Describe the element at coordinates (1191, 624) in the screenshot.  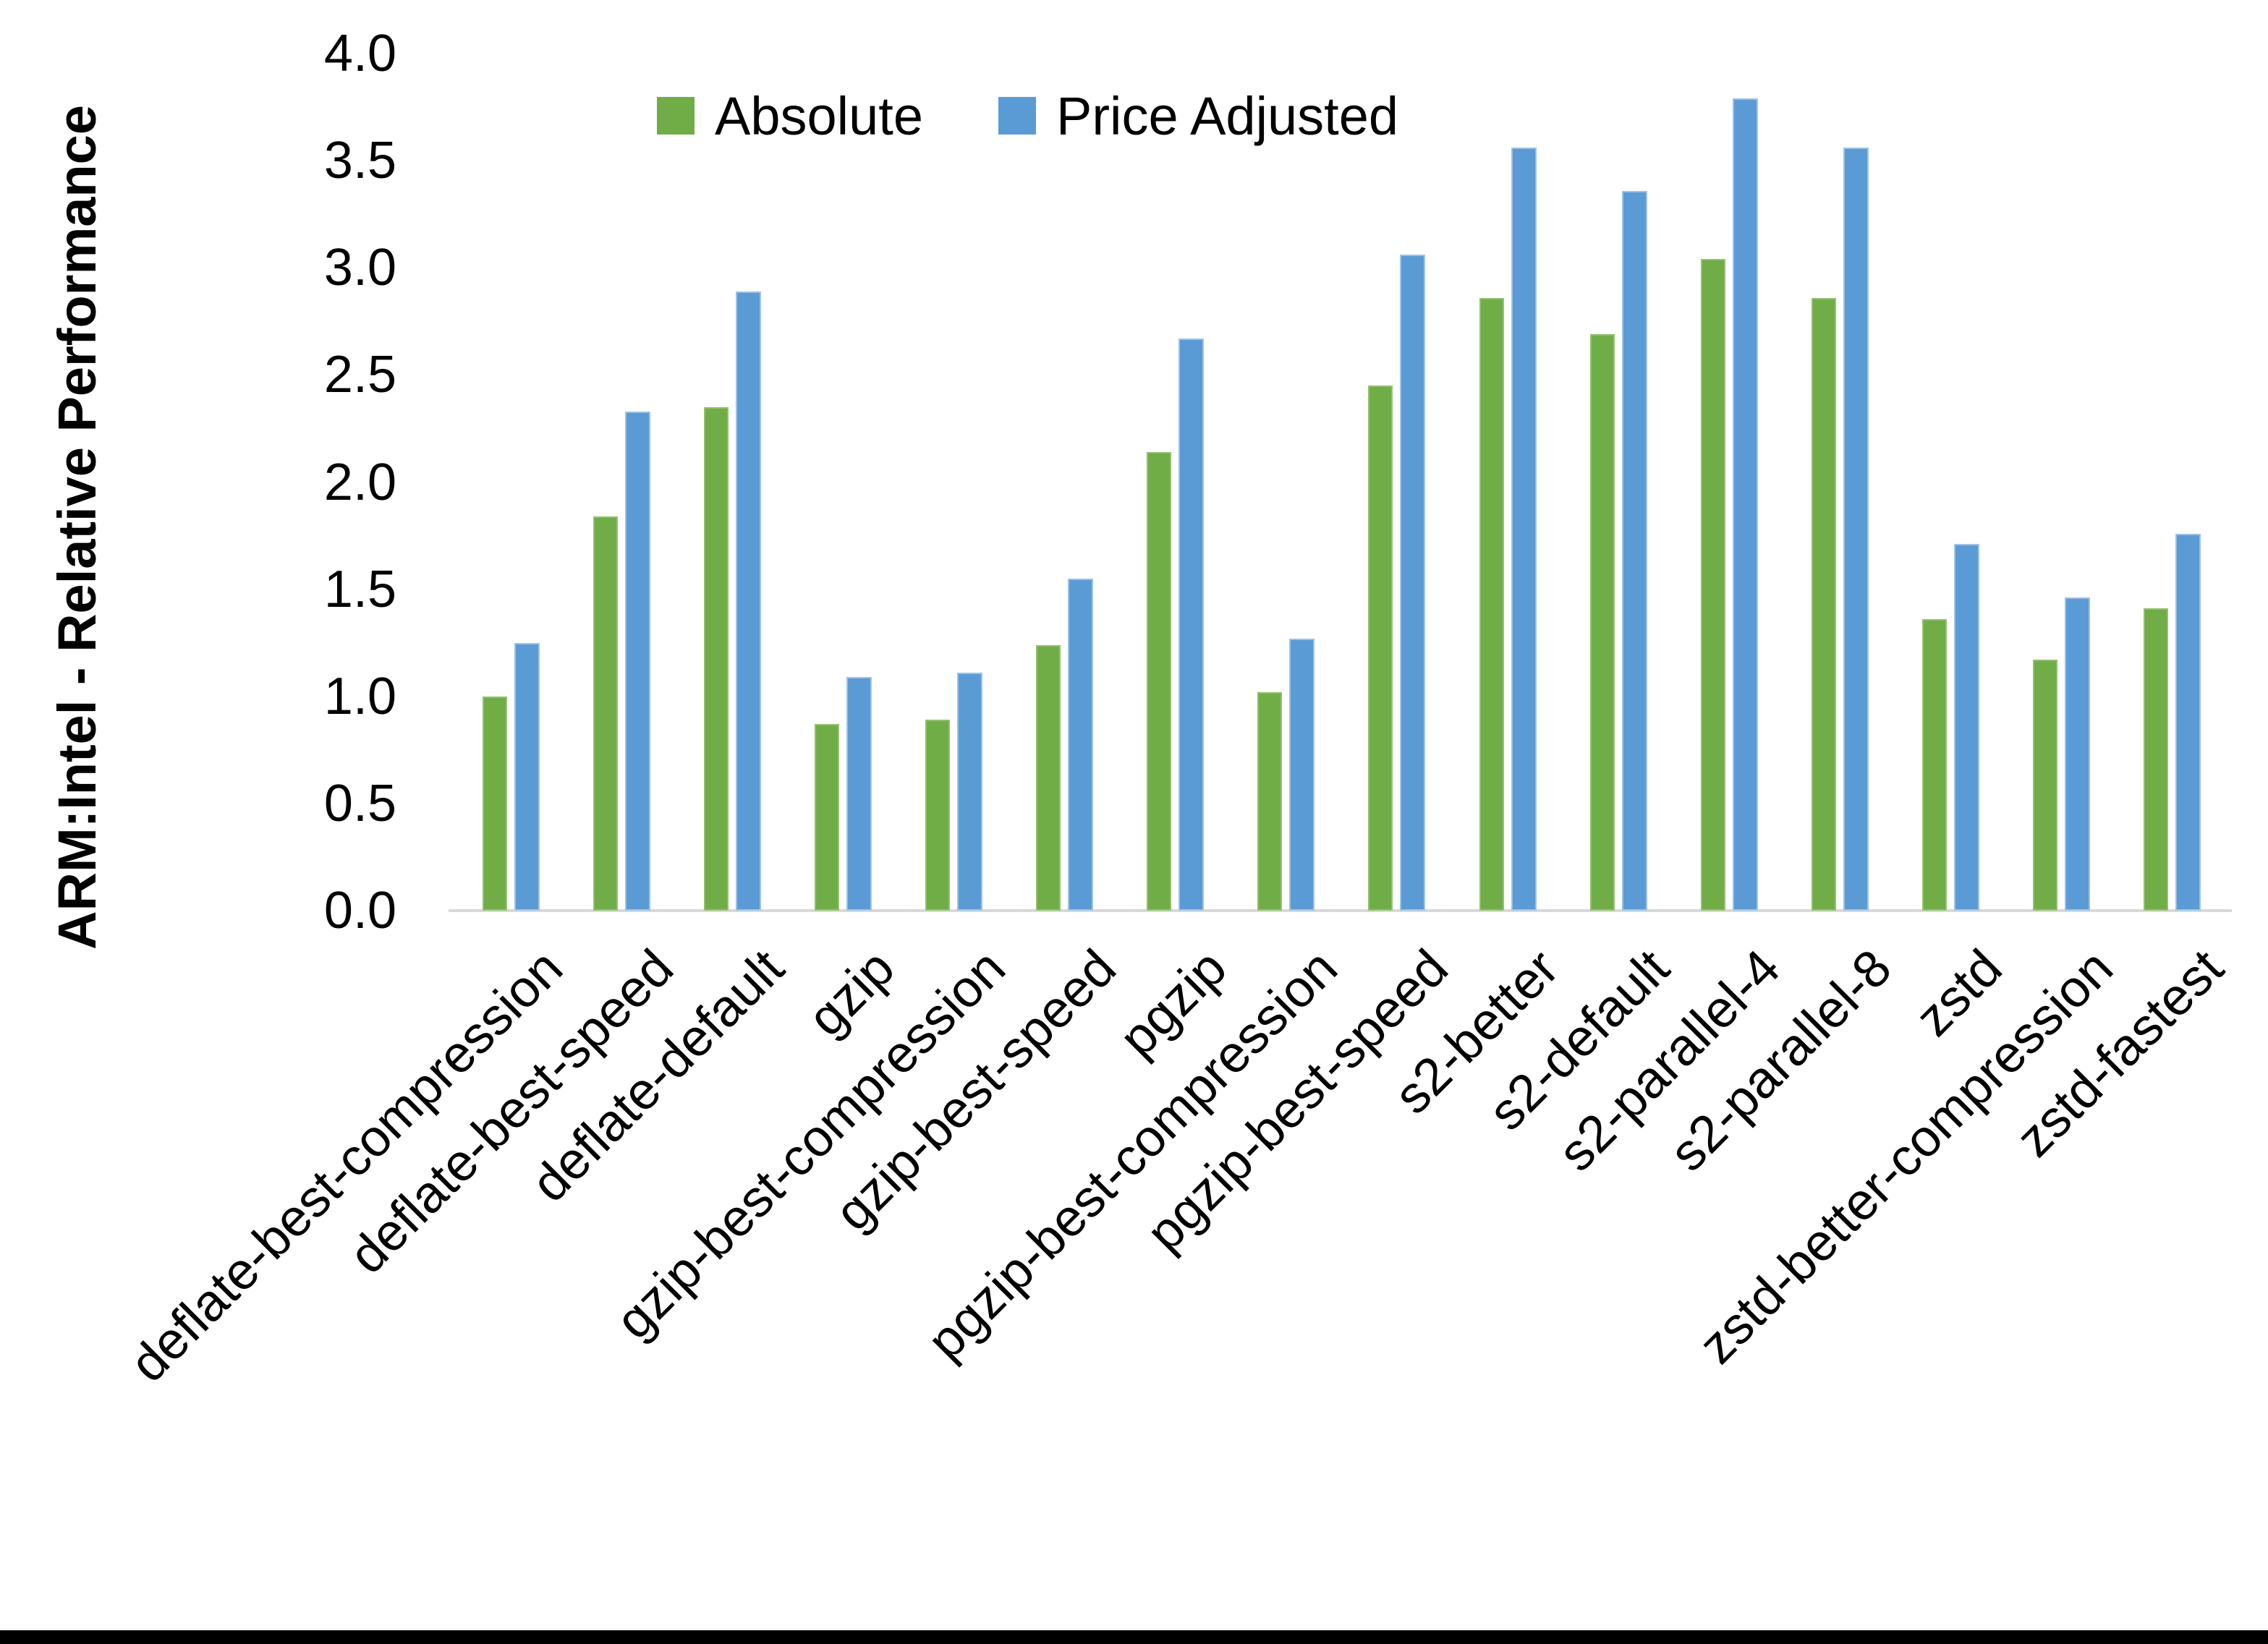
I see `bar-price-adjusted-pgzip` at that location.